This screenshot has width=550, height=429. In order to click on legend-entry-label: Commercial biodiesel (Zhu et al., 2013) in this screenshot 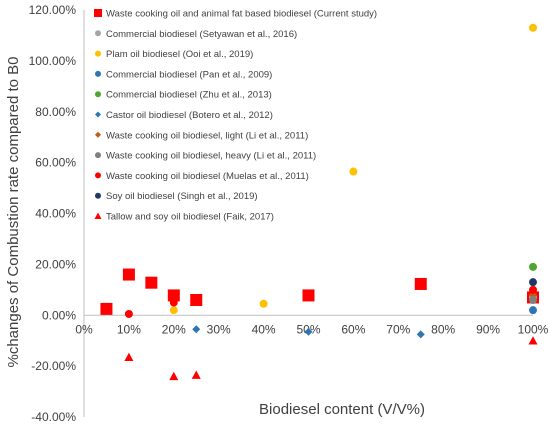, I will do `click(189, 95)`.